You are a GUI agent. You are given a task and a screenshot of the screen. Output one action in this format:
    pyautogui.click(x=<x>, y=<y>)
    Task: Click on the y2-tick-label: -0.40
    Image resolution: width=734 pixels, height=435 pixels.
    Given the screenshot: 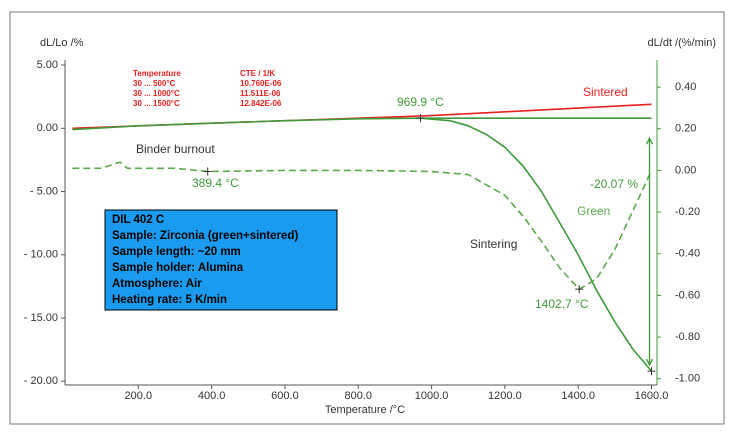 What is the action you would take?
    pyautogui.click(x=687, y=254)
    